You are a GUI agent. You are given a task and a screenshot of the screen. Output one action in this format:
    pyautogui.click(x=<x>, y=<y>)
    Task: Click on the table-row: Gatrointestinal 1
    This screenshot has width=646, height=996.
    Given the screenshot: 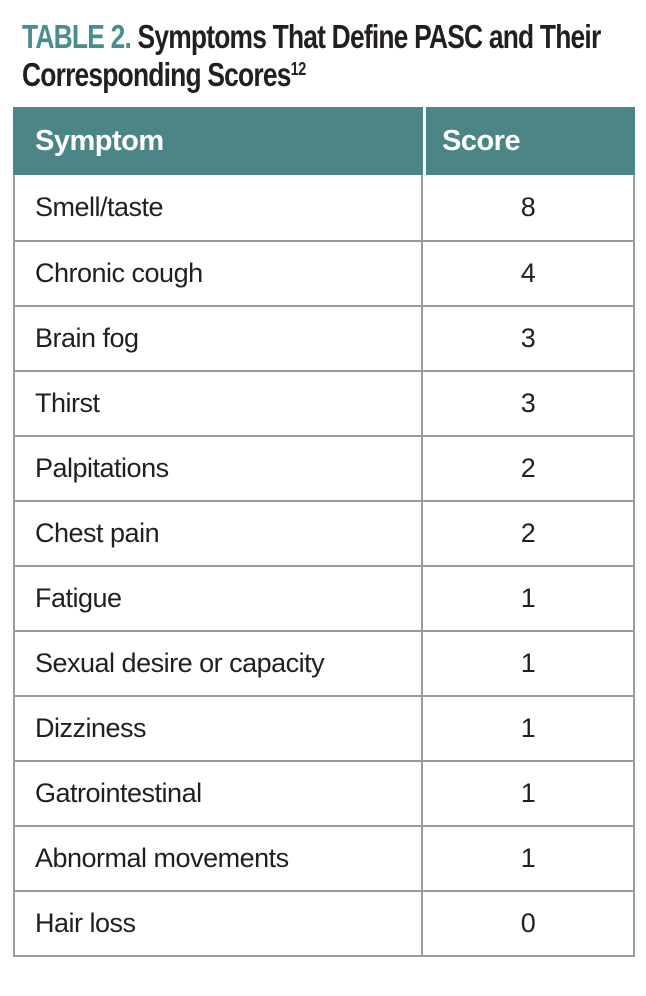 What is the action you would take?
    pyautogui.click(x=324, y=792)
    